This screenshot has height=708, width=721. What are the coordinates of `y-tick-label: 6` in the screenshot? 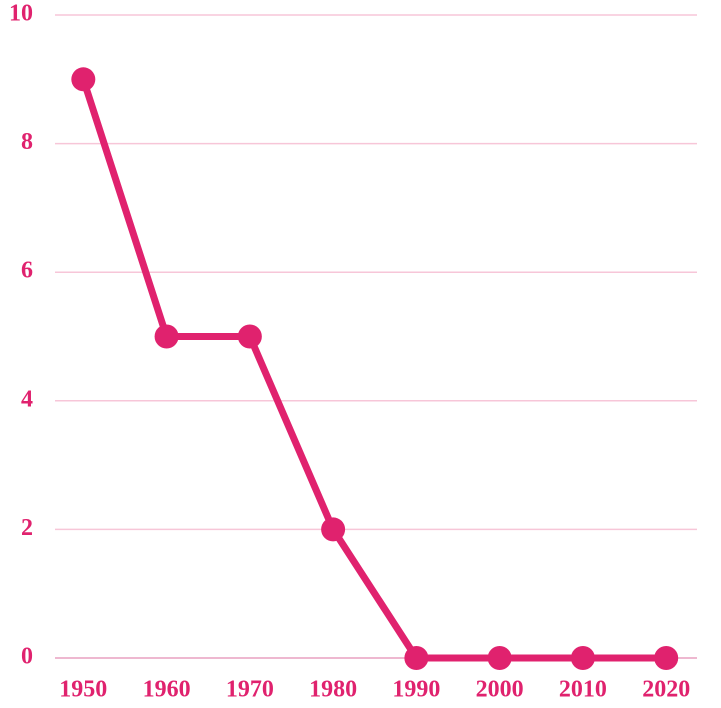 It's located at (27, 271).